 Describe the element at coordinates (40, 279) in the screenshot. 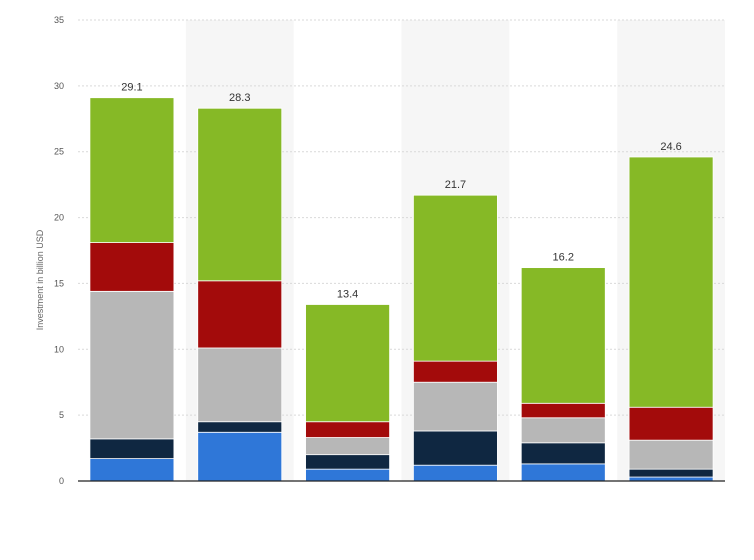

I see `y-axis-label: Investment in billion USD` at that location.